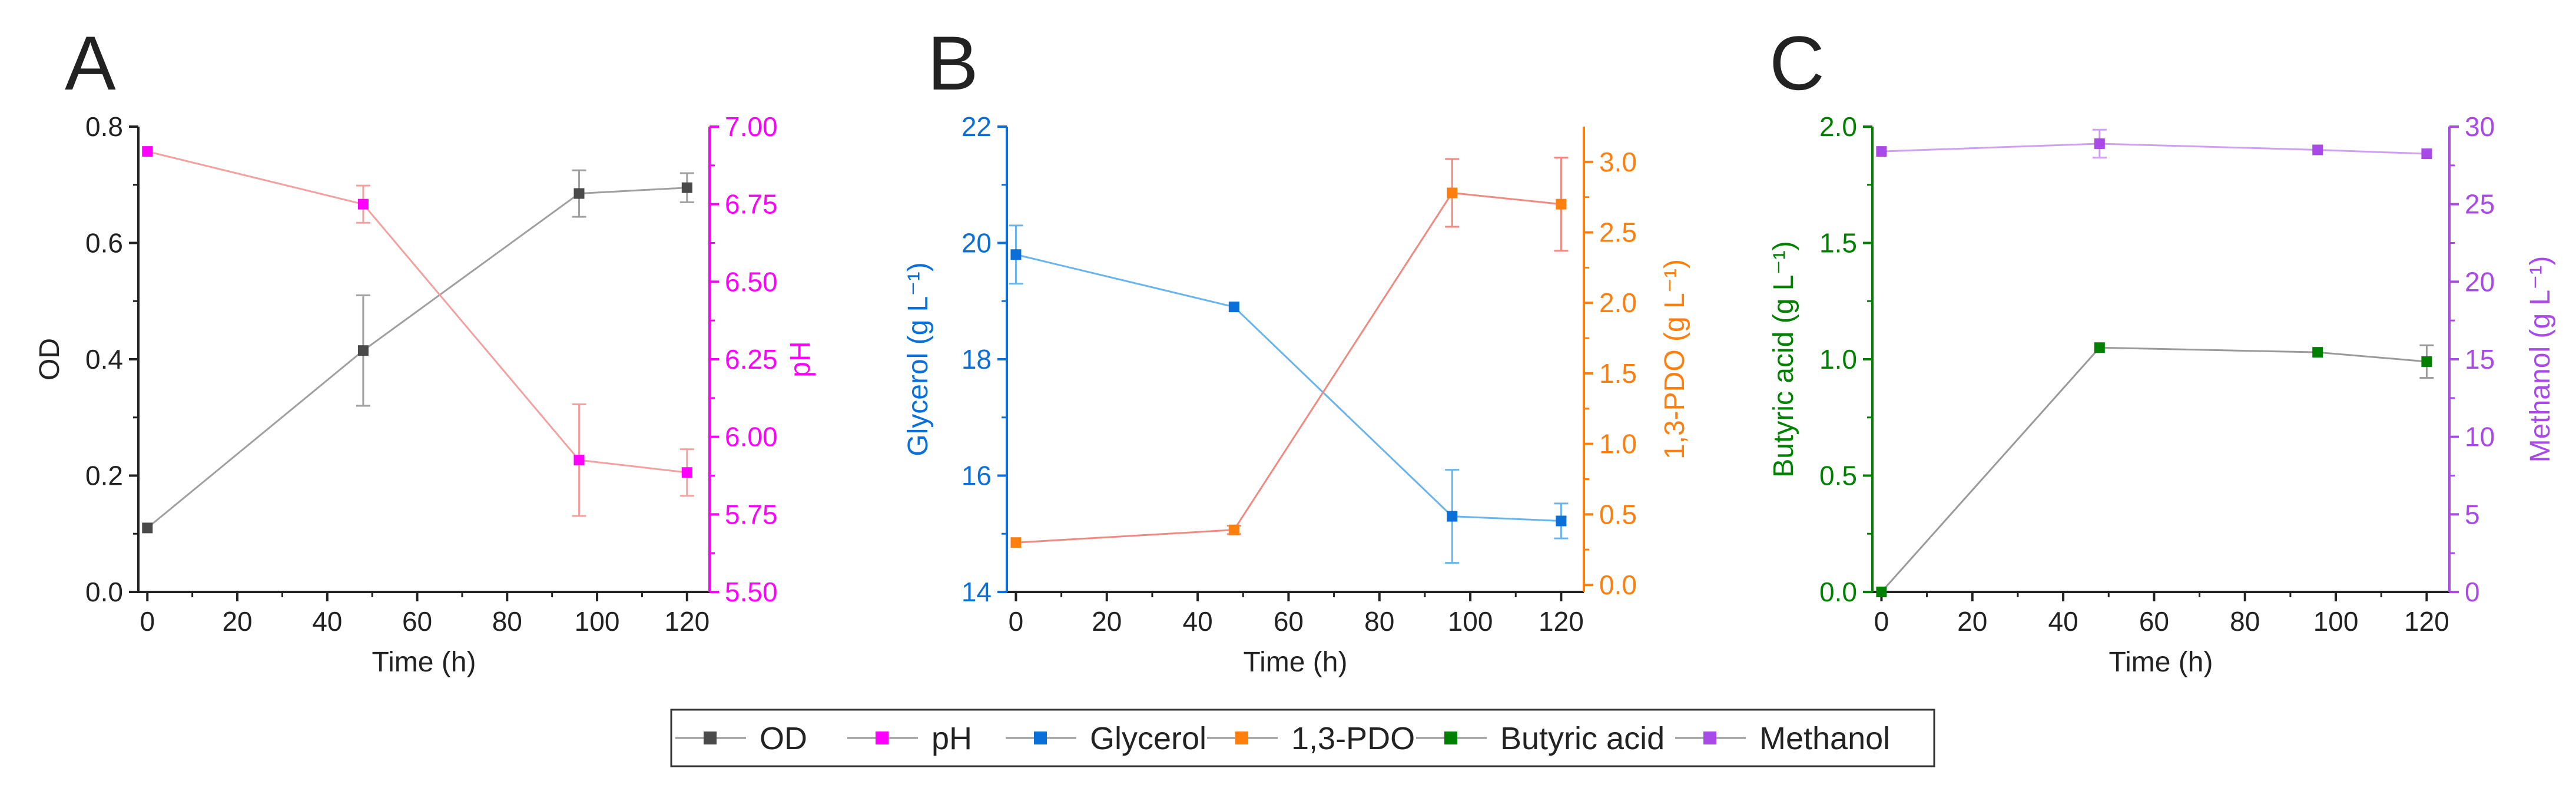 This screenshot has width=2576, height=801. What do you see at coordinates (751, 126) in the screenshot?
I see `right-tick-label: 7.00` at bounding box center [751, 126].